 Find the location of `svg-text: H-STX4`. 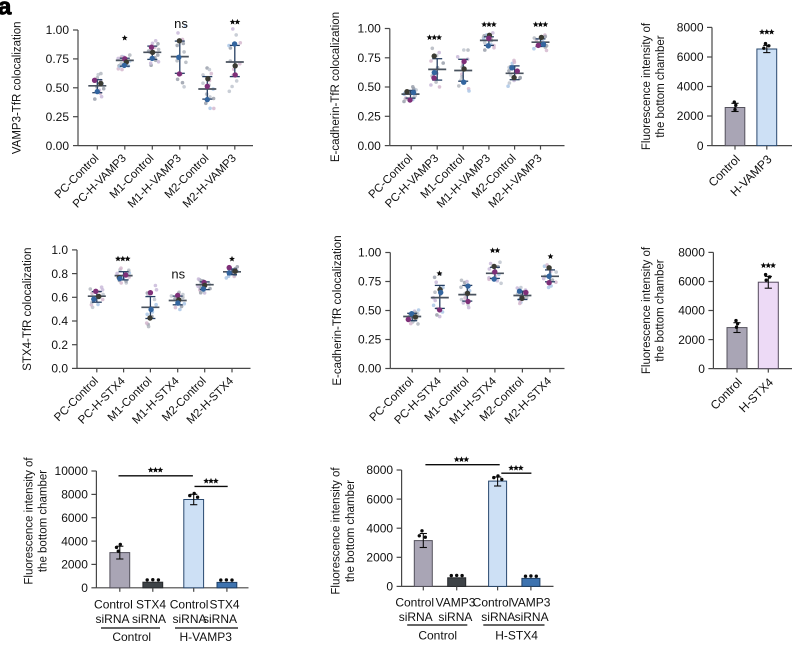

svg-text: H-STX4 is located at coordinates (516, 636).